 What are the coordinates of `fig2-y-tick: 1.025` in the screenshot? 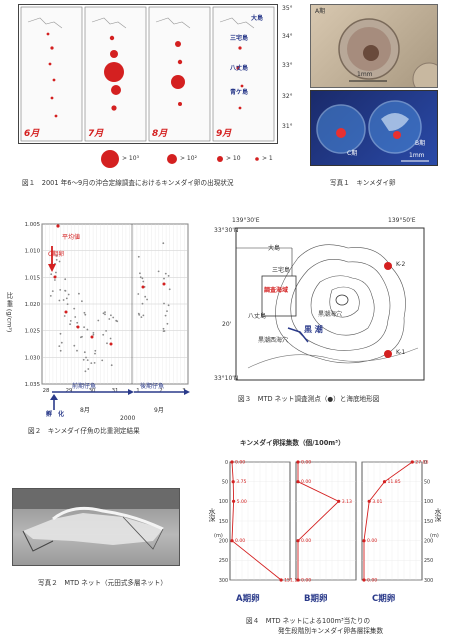 It's located at (32, 332).